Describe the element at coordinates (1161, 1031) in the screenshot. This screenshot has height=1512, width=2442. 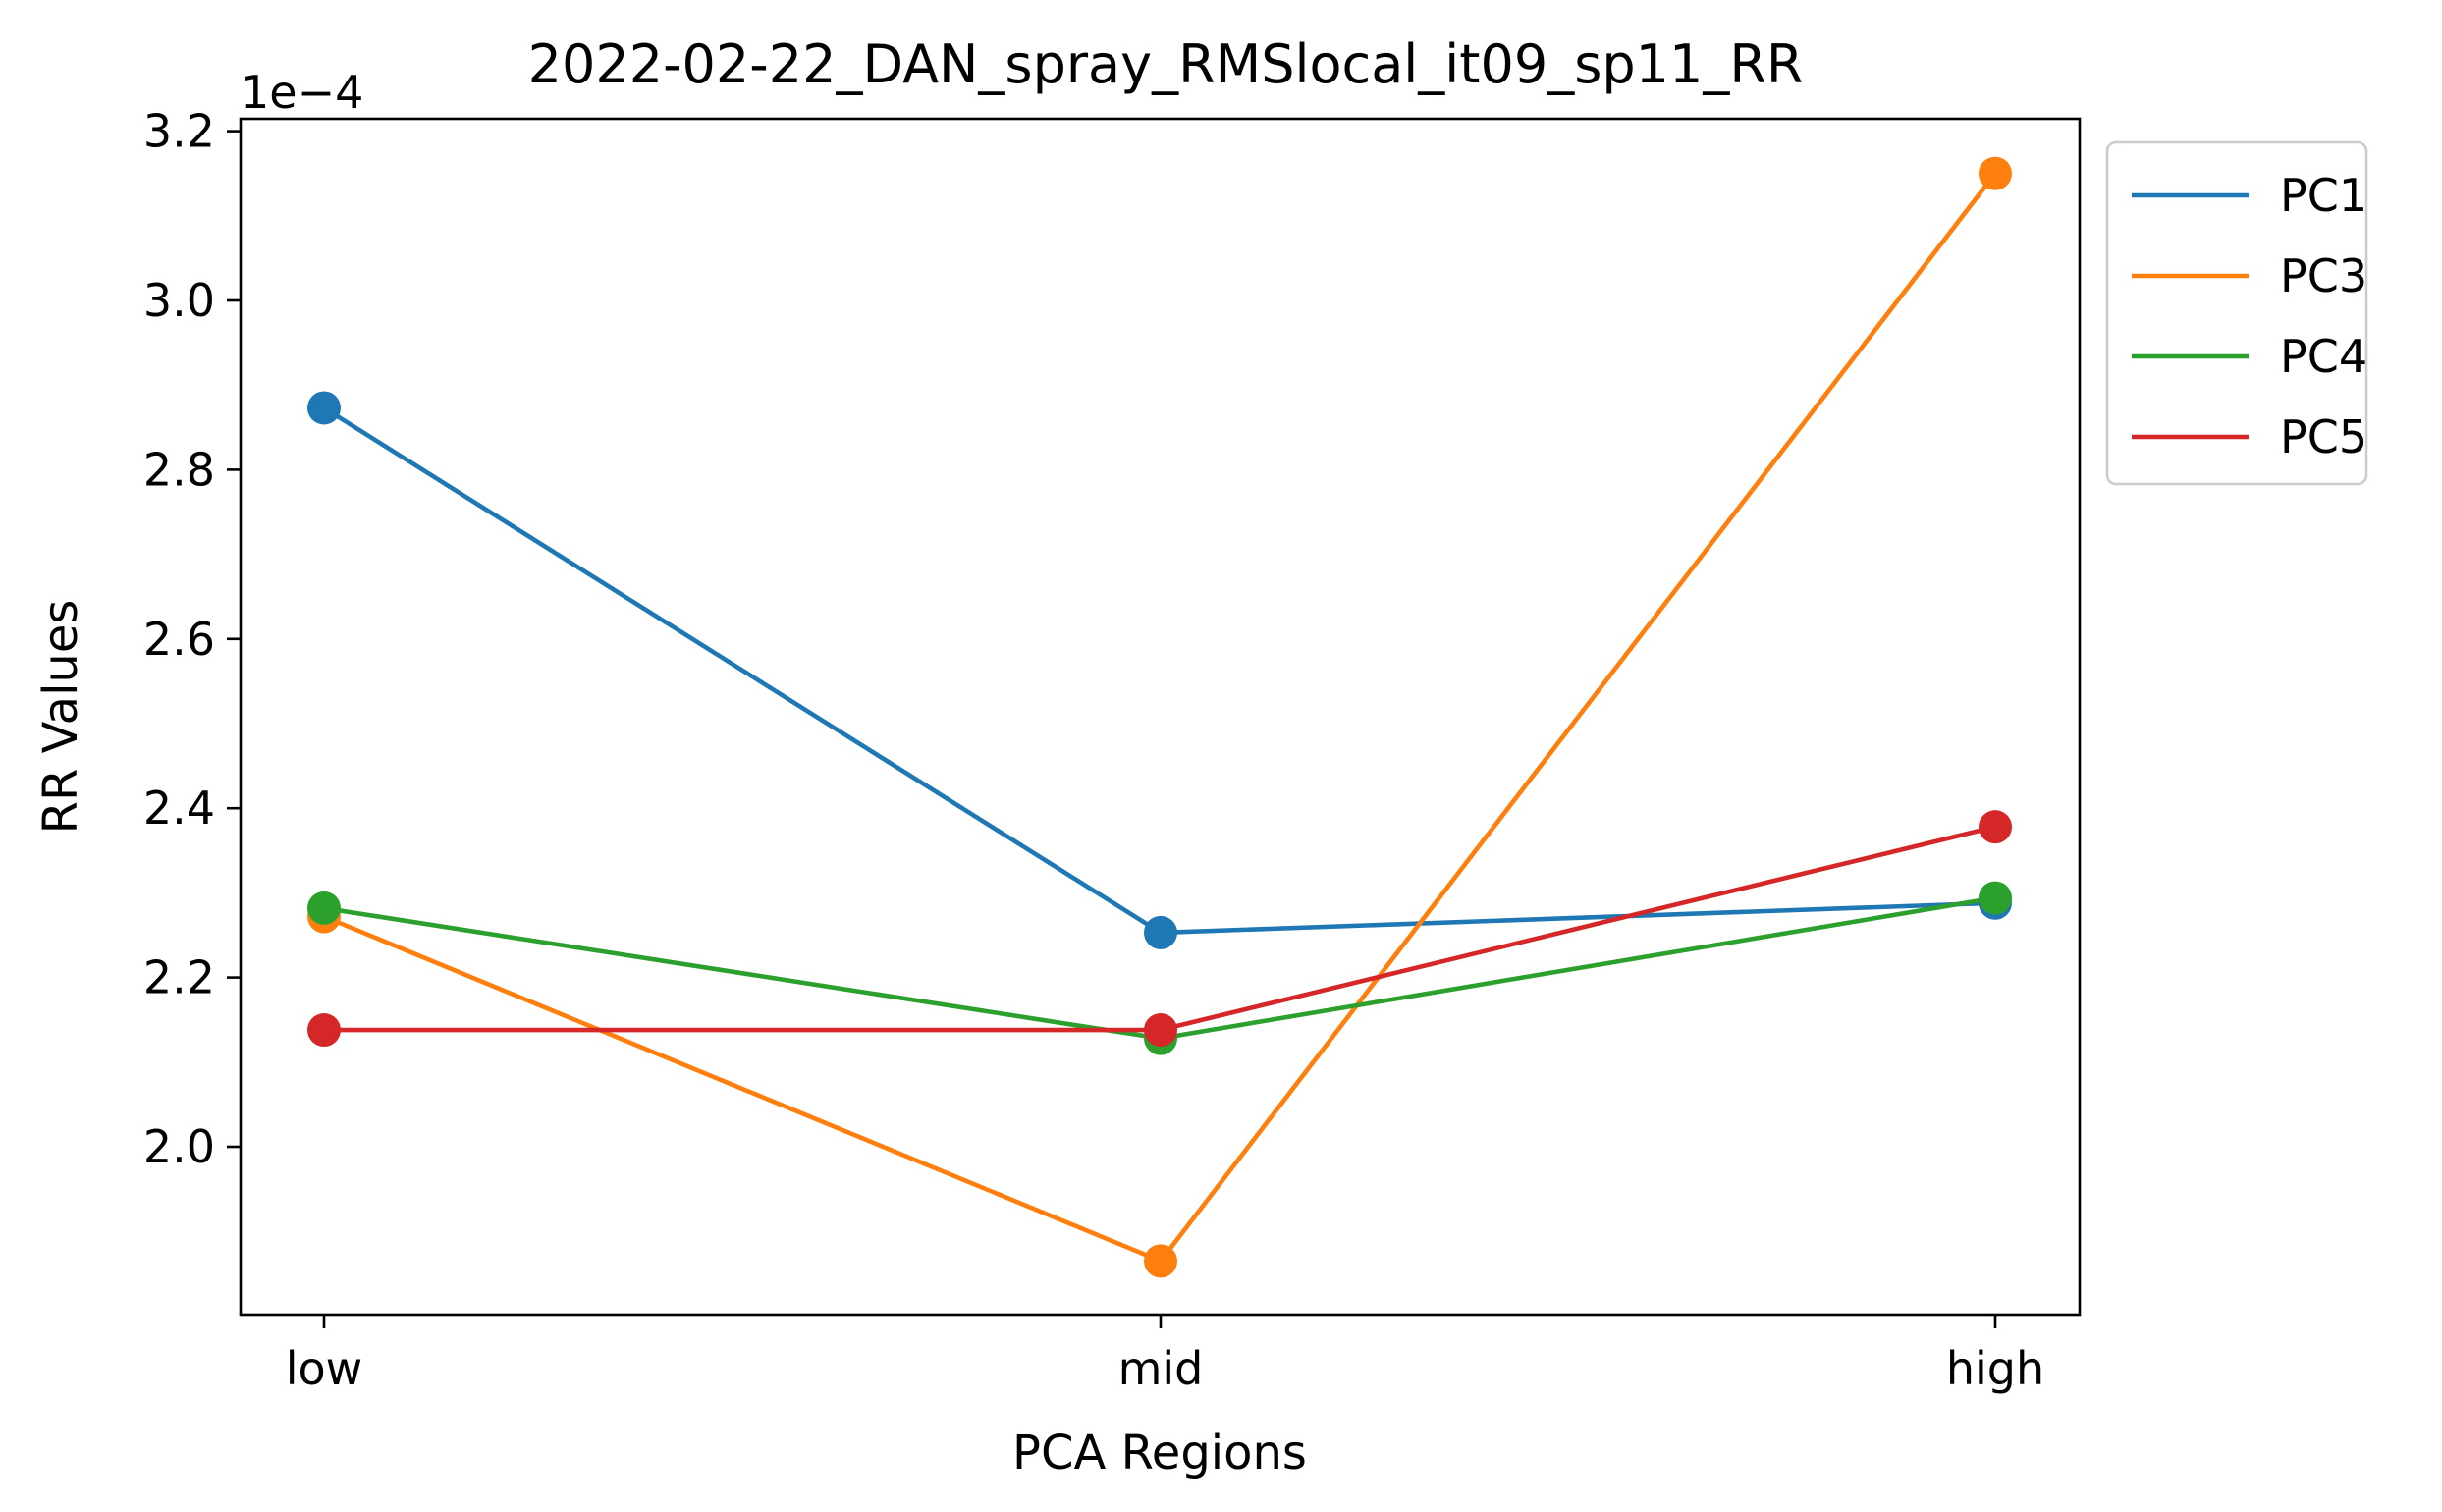
I see `data-point-pc5-mid` at that location.